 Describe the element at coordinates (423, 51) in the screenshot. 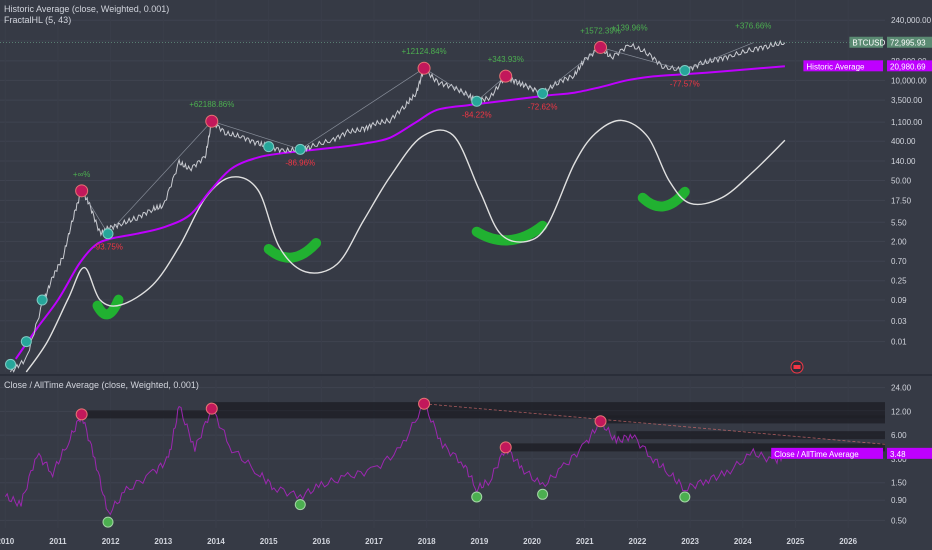

I see `gain-label: +12124.84%` at that location.